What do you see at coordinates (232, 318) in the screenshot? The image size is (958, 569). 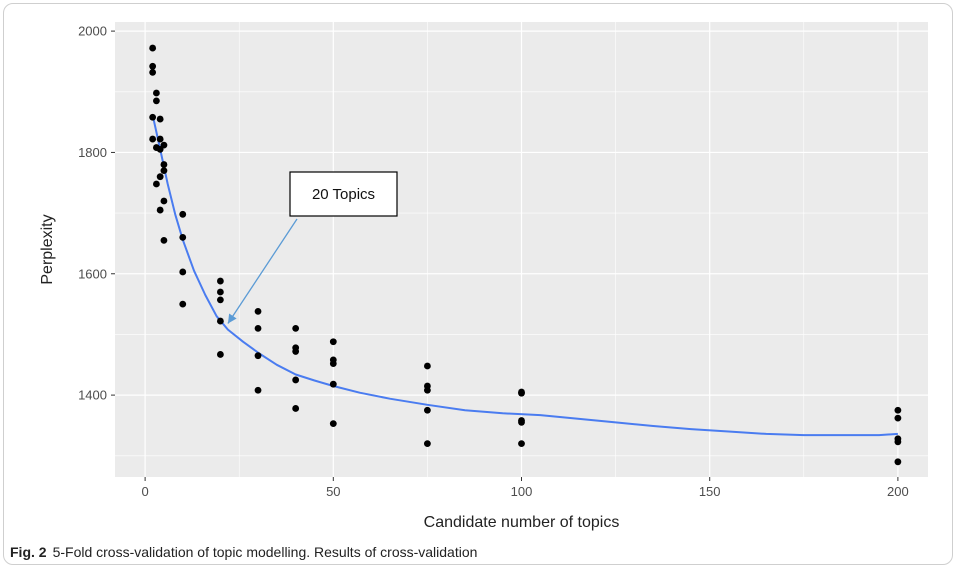 I see `annotation-arrowhead` at bounding box center [232, 318].